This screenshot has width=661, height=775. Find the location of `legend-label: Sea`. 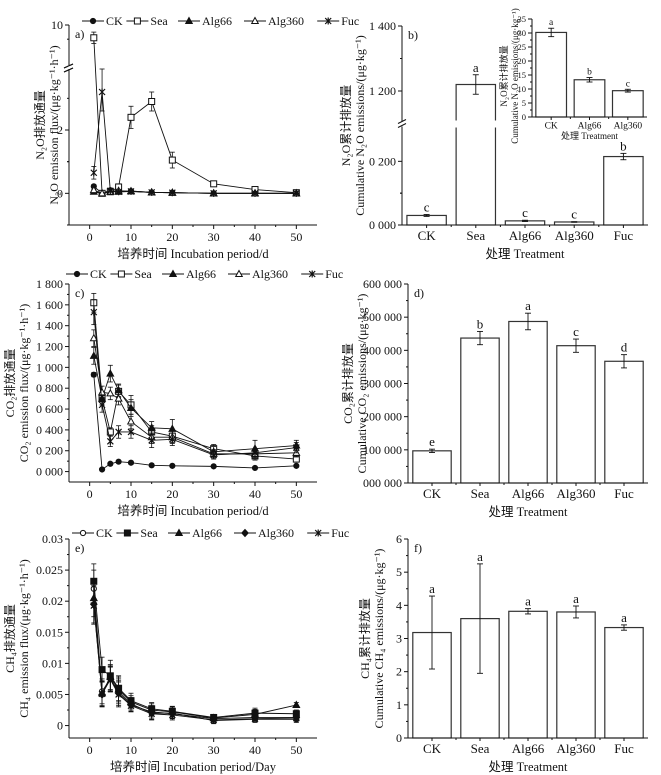

legend-label: Sea is located at coordinates (159, 21).